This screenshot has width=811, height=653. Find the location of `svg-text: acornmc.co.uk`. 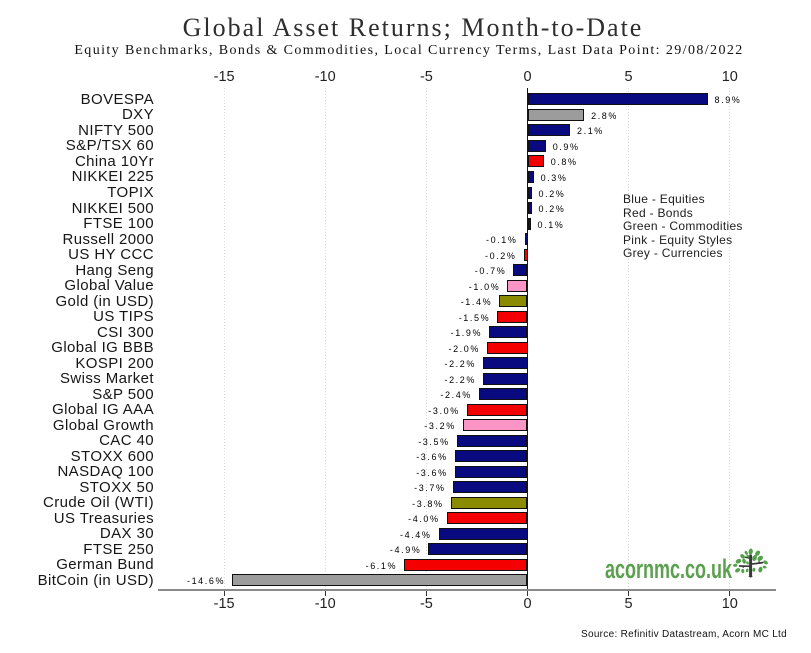

svg-text: acornmc.co.uk is located at coordinates (668, 568).